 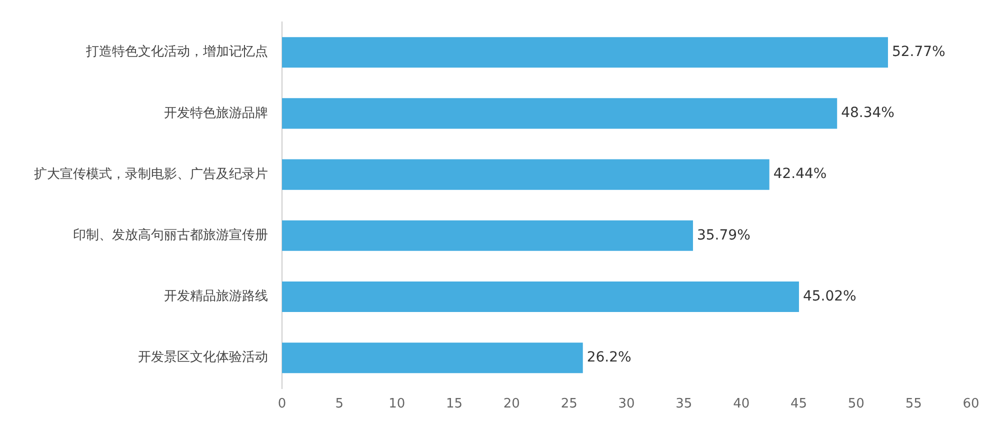 What do you see at coordinates (203, 358) in the screenshot?
I see `y-tick-label: 开发景区文化体验活动` at bounding box center [203, 358].